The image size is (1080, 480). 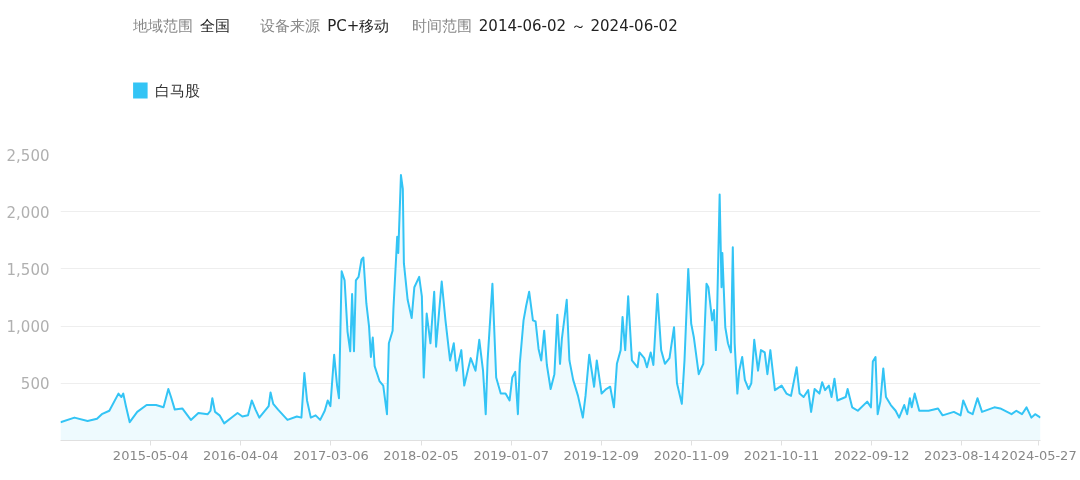 What do you see at coordinates (150, 455) in the screenshot?
I see `x-tick-label: 2015-05-04` at bounding box center [150, 455].